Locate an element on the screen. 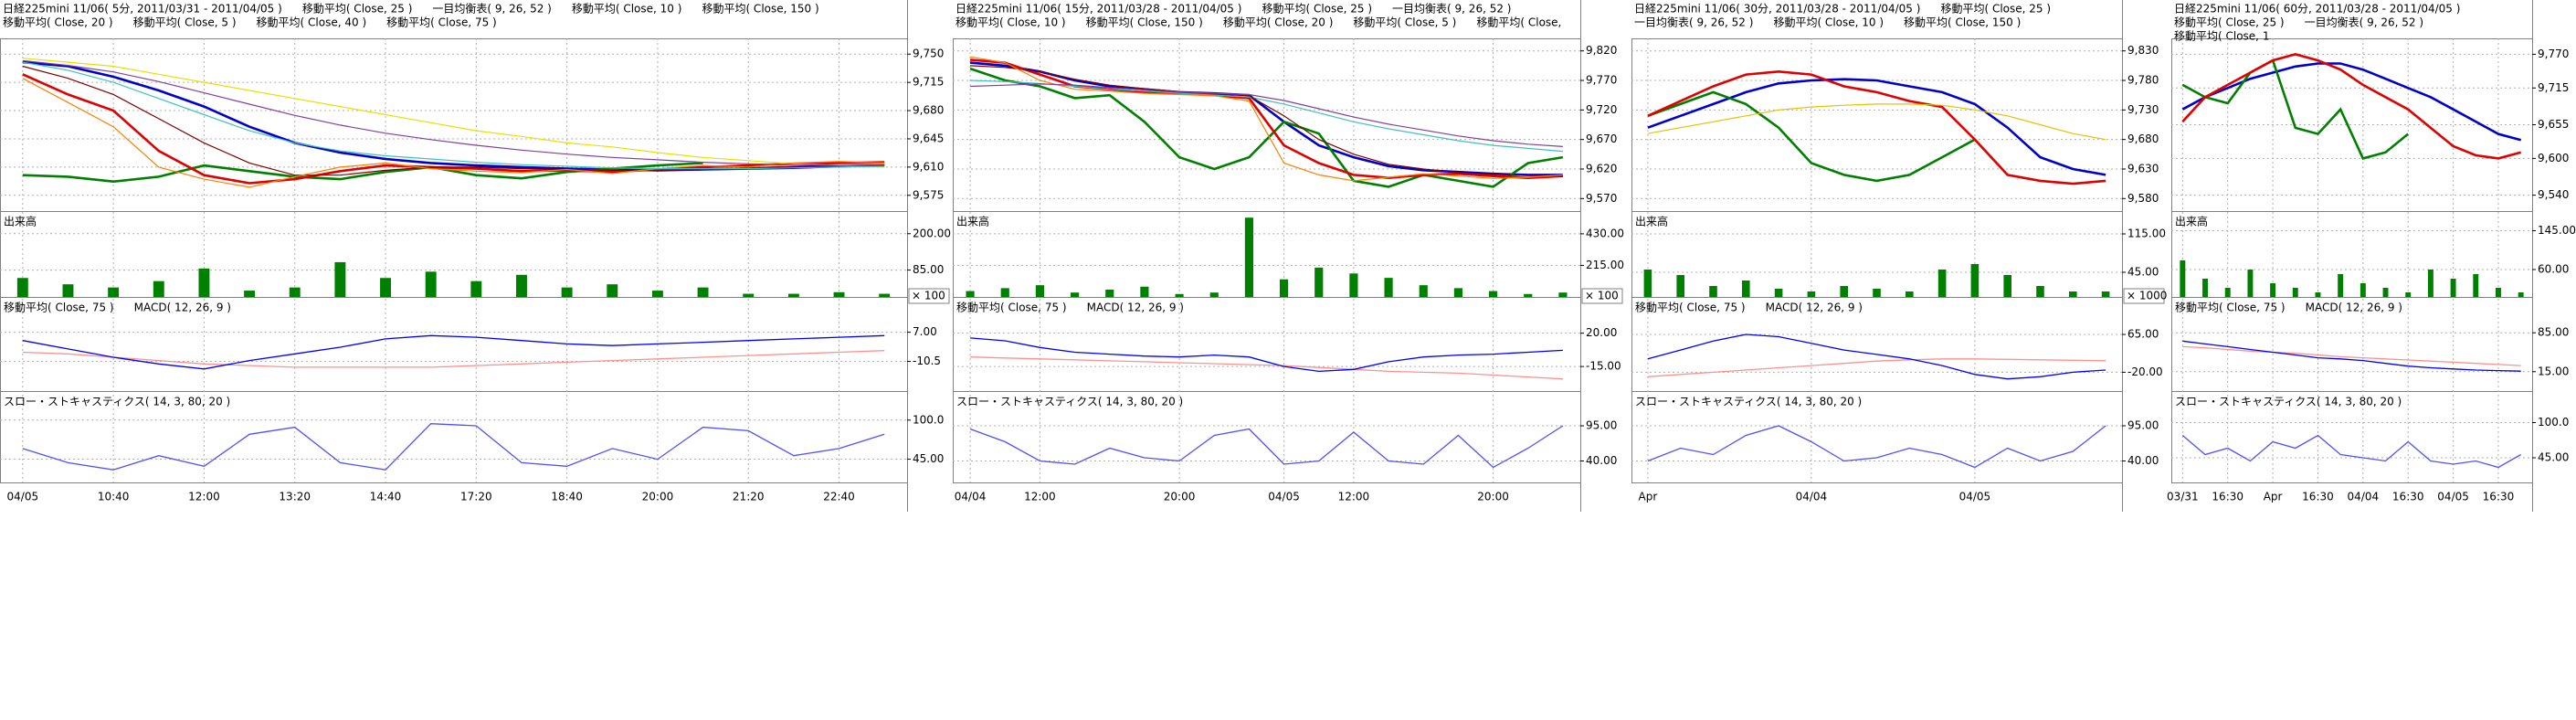 This screenshot has width=2576, height=720. y-tick-label: 9,630 is located at coordinates (2143, 169).